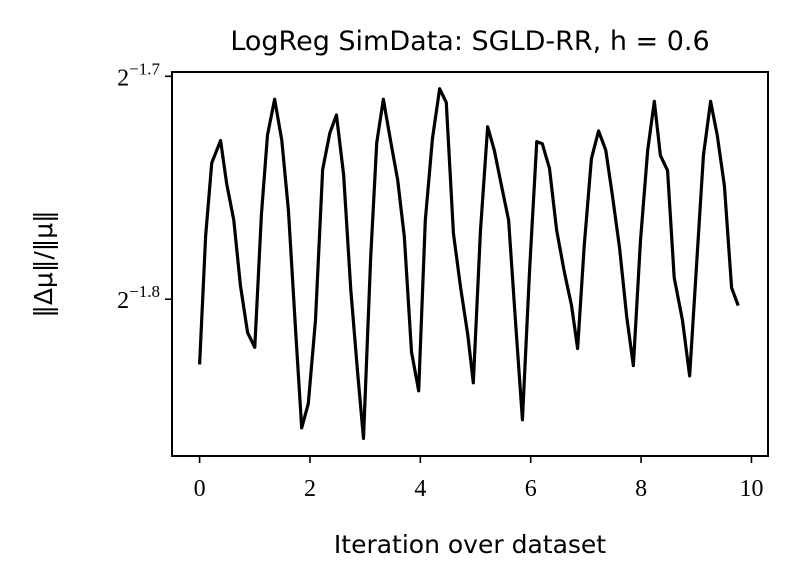 The width and height of the screenshot is (794, 582). What do you see at coordinates (751, 489) in the screenshot?
I see `x-tick-label: 10` at bounding box center [751, 489].